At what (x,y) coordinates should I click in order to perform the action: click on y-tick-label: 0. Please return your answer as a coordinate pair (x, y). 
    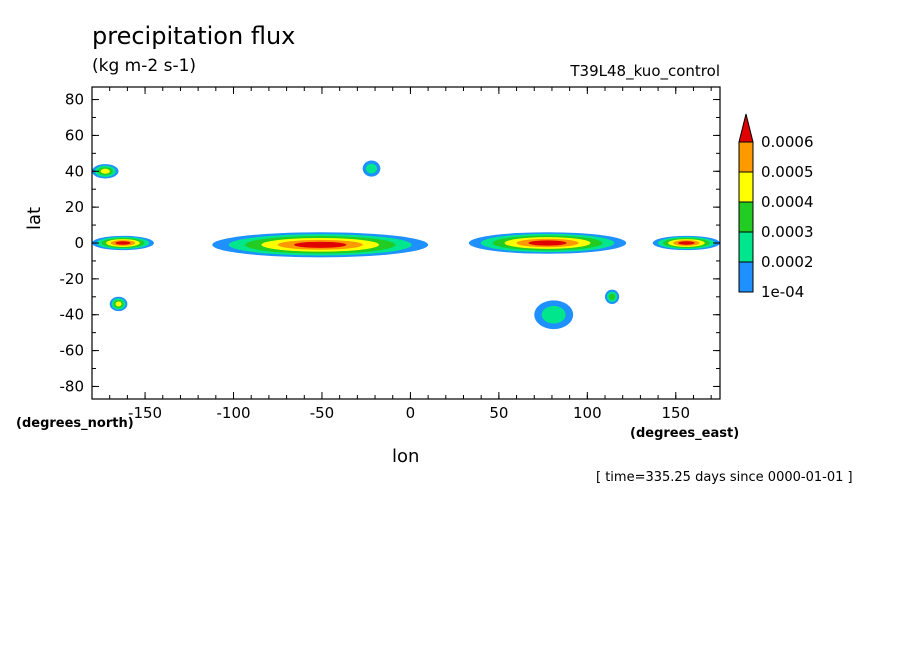
    Looking at the image, I should click on (79, 243).